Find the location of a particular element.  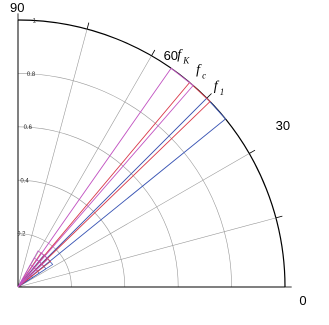

series-label-subscript: K is located at coordinates (186, 60).